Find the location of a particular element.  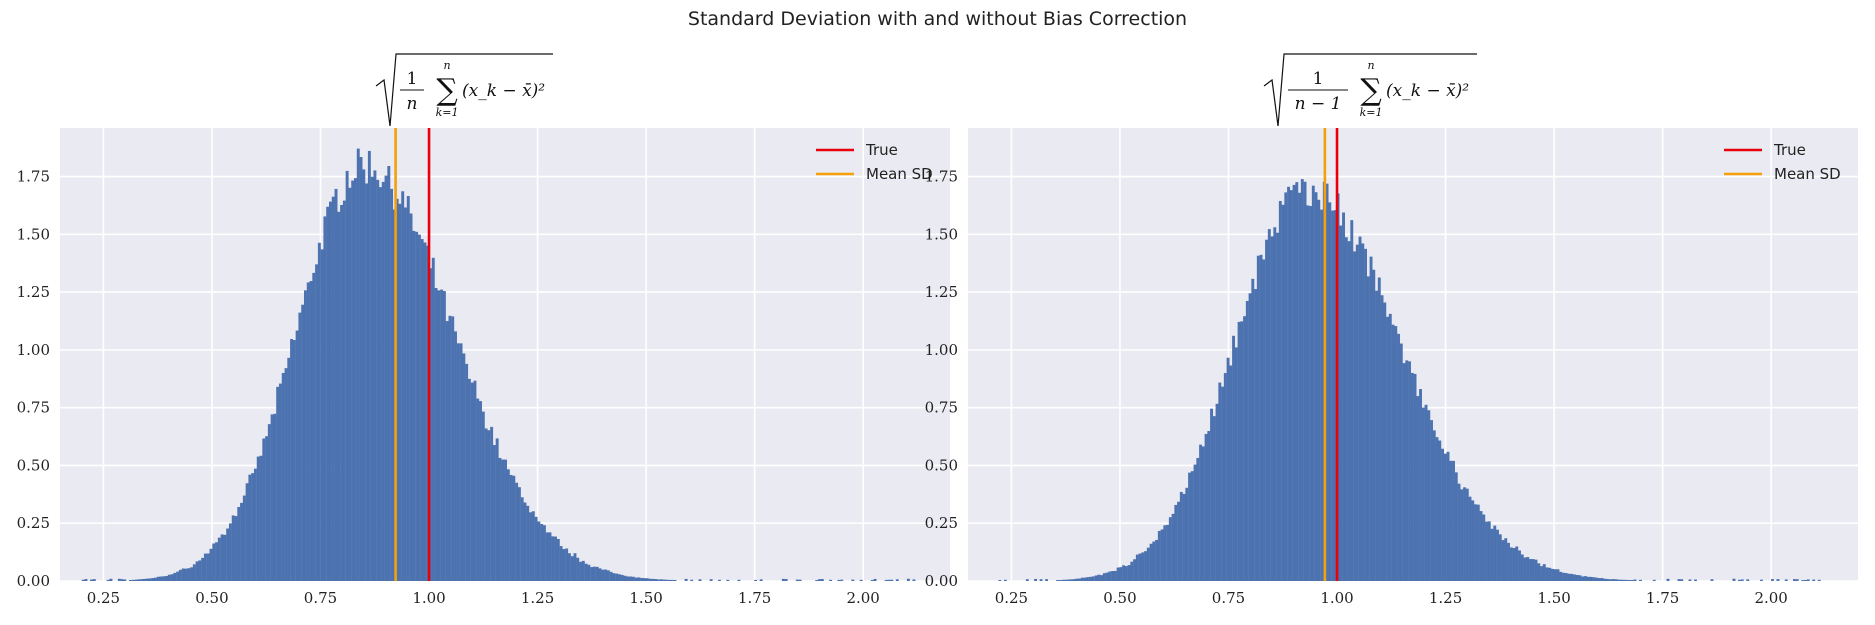

y-tick-label: 1.00 is located at coordinates (941, 350).